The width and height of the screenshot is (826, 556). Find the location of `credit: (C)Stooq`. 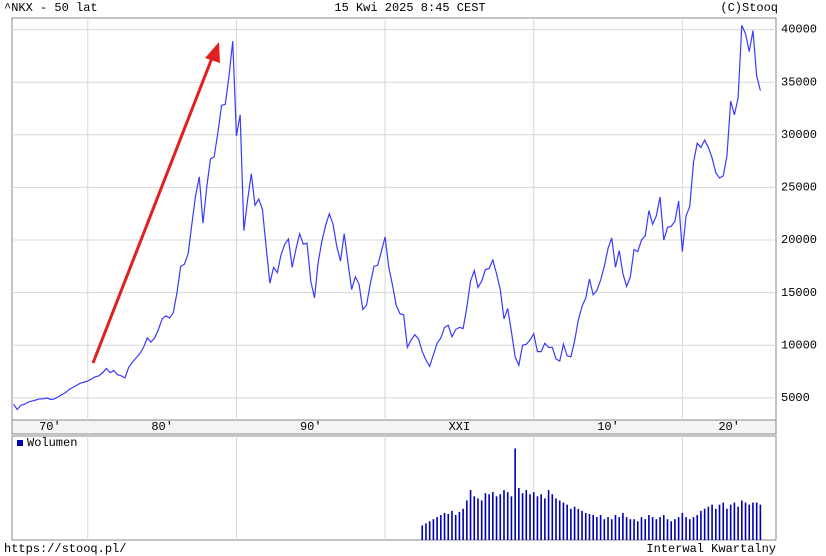

credit: (C)Stooq is located at coordinates (749, 8).